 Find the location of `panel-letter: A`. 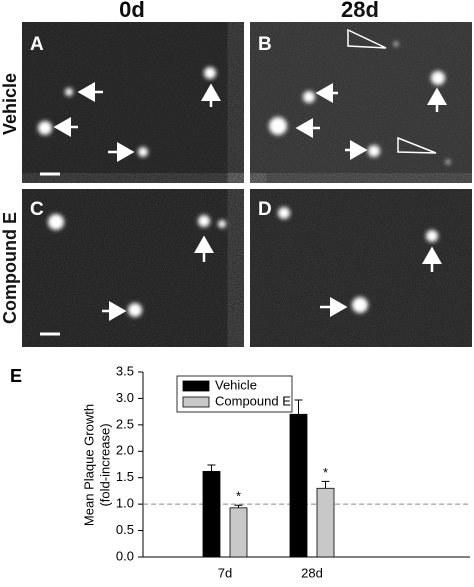

panel-letter: A is located at coordinates (37, 44).